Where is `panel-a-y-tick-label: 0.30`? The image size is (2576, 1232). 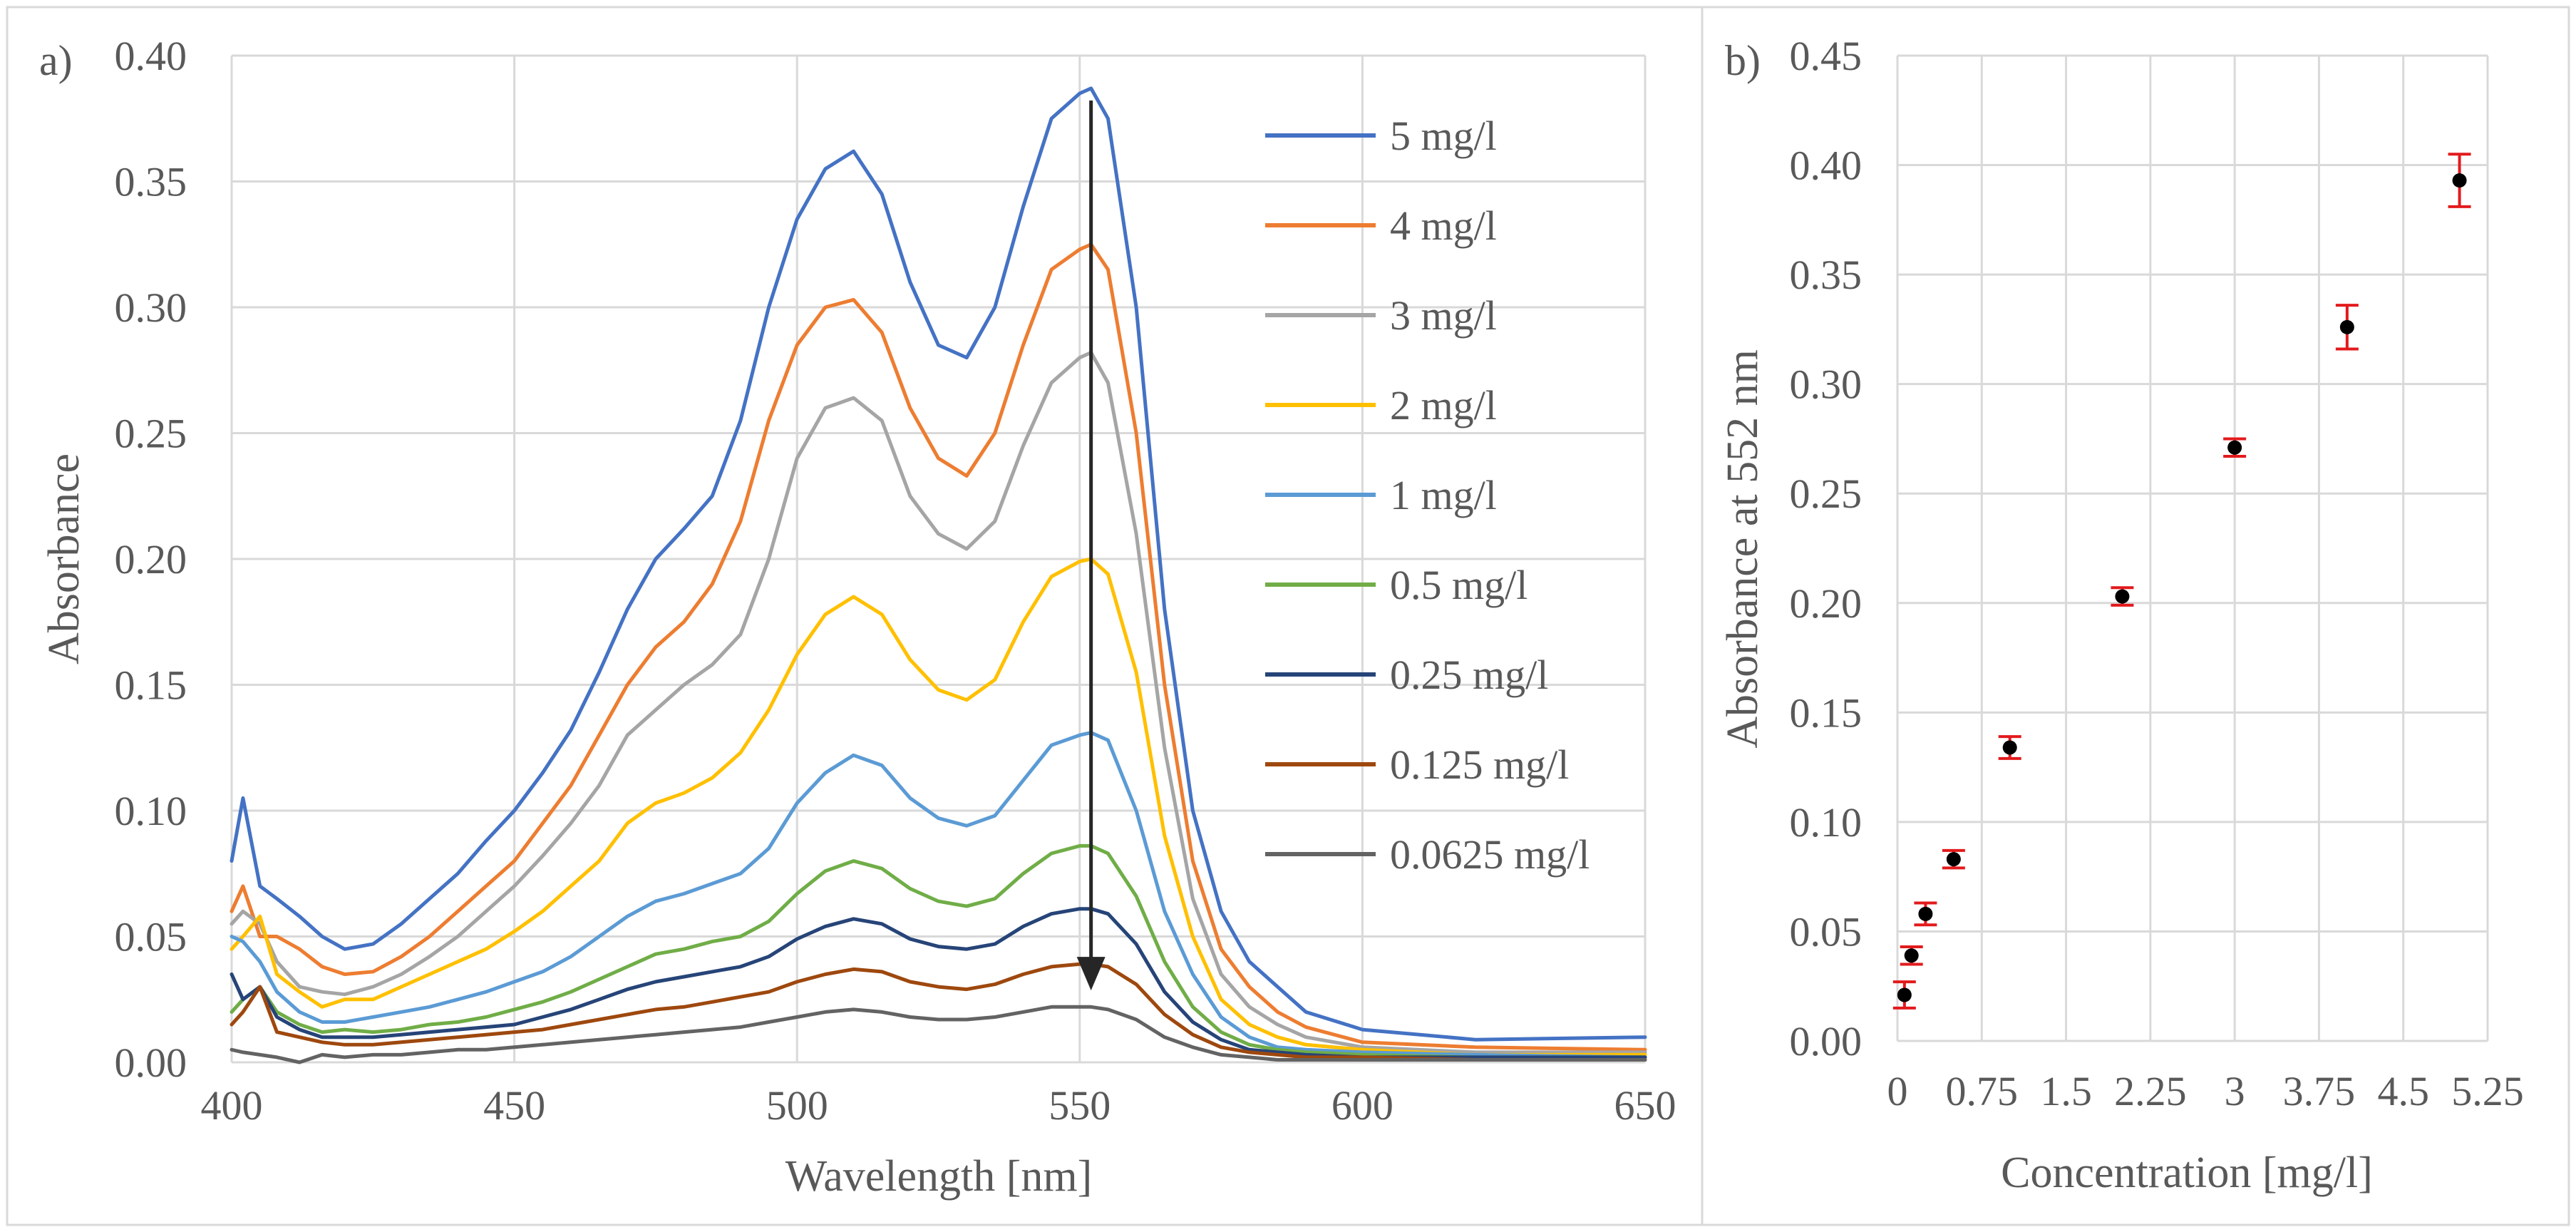
panel-a-y-tick-label: 0.30 is located at coordinates (151, 307).